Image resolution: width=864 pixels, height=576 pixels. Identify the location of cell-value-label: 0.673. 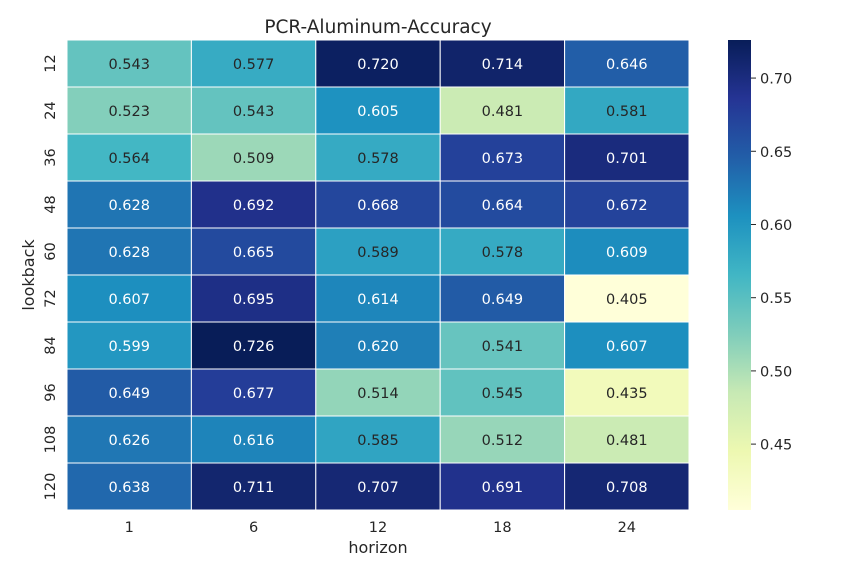
(503, 159).